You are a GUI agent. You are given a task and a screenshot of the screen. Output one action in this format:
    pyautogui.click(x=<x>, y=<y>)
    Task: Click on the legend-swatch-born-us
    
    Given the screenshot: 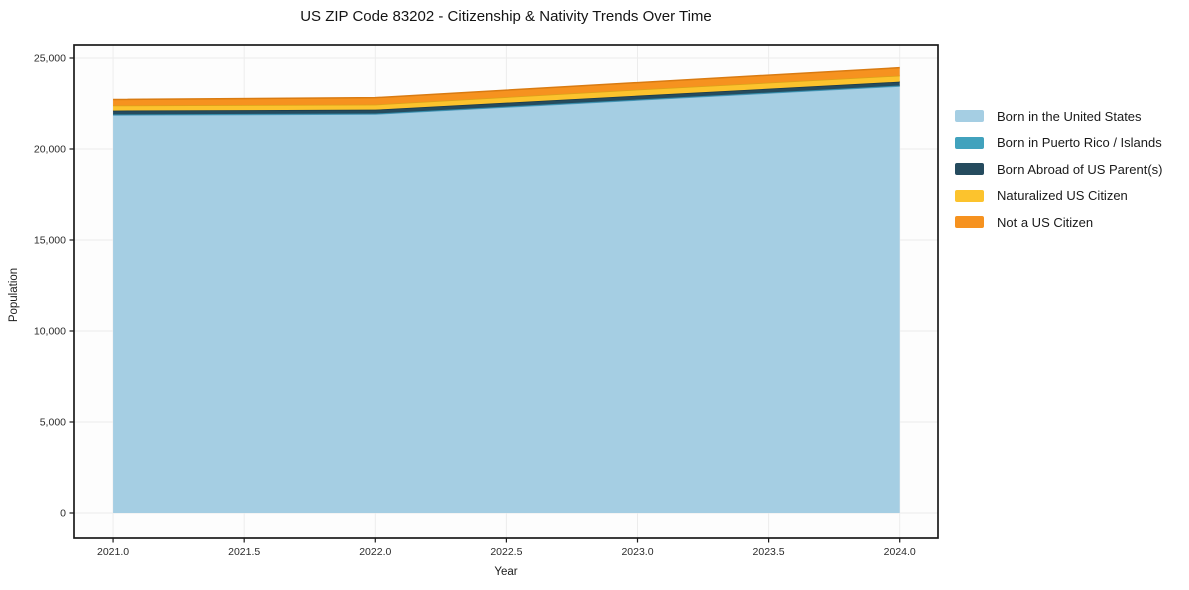 What is the action you would take?
    pyautogui.click(x=969, y=116)
    